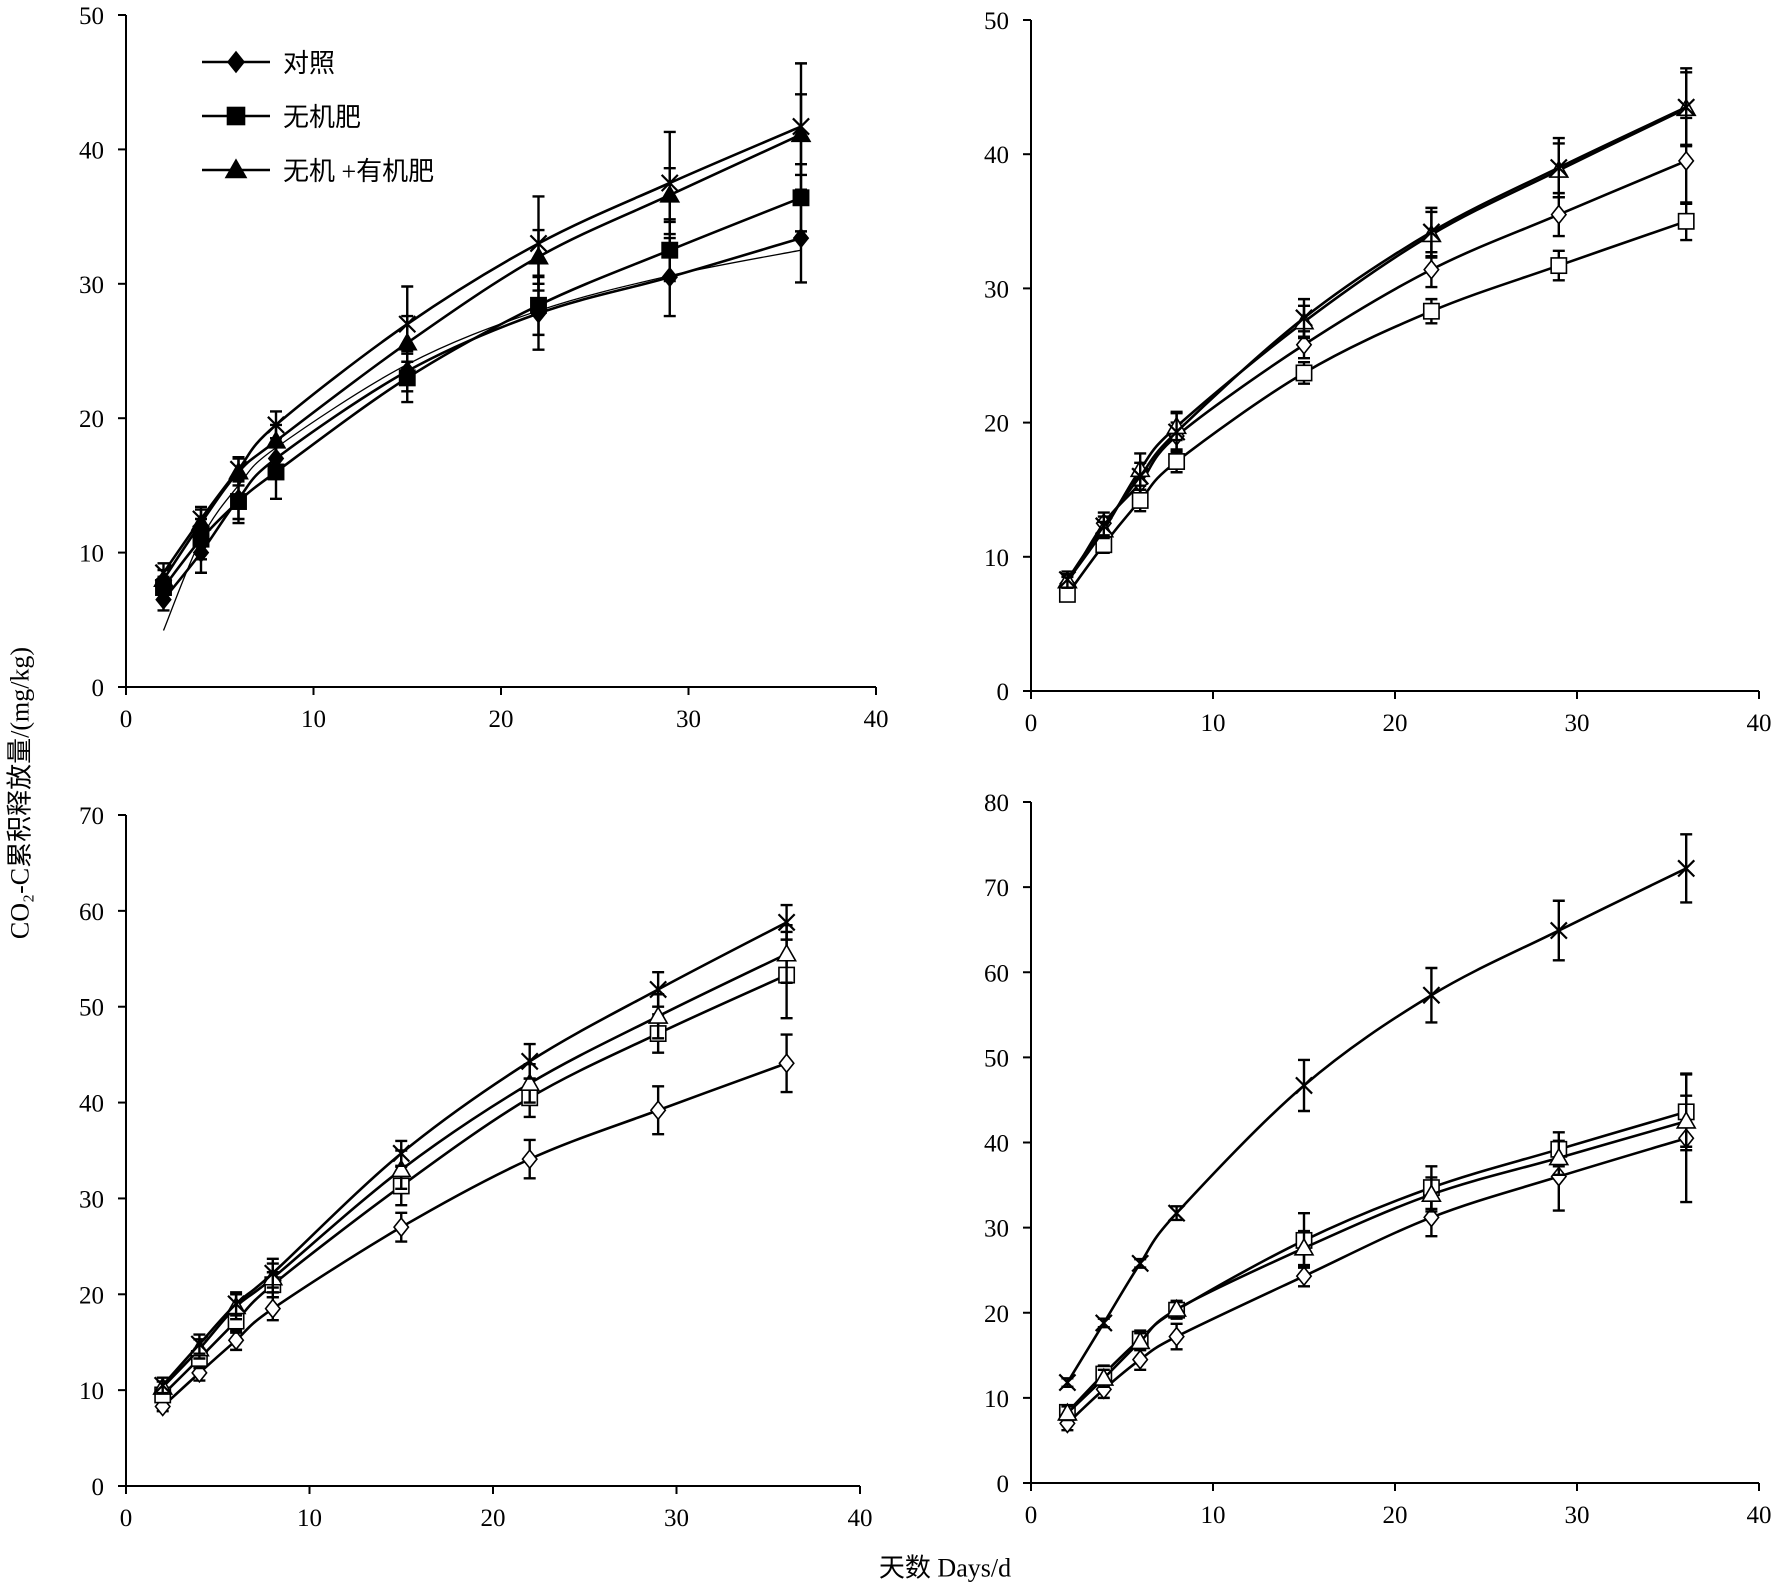 This screenshot has width=1778, height=1586. Describe the element at coordinates (1031, 1515) in the screenshot. I see `x-tick-label: 0` at that location.